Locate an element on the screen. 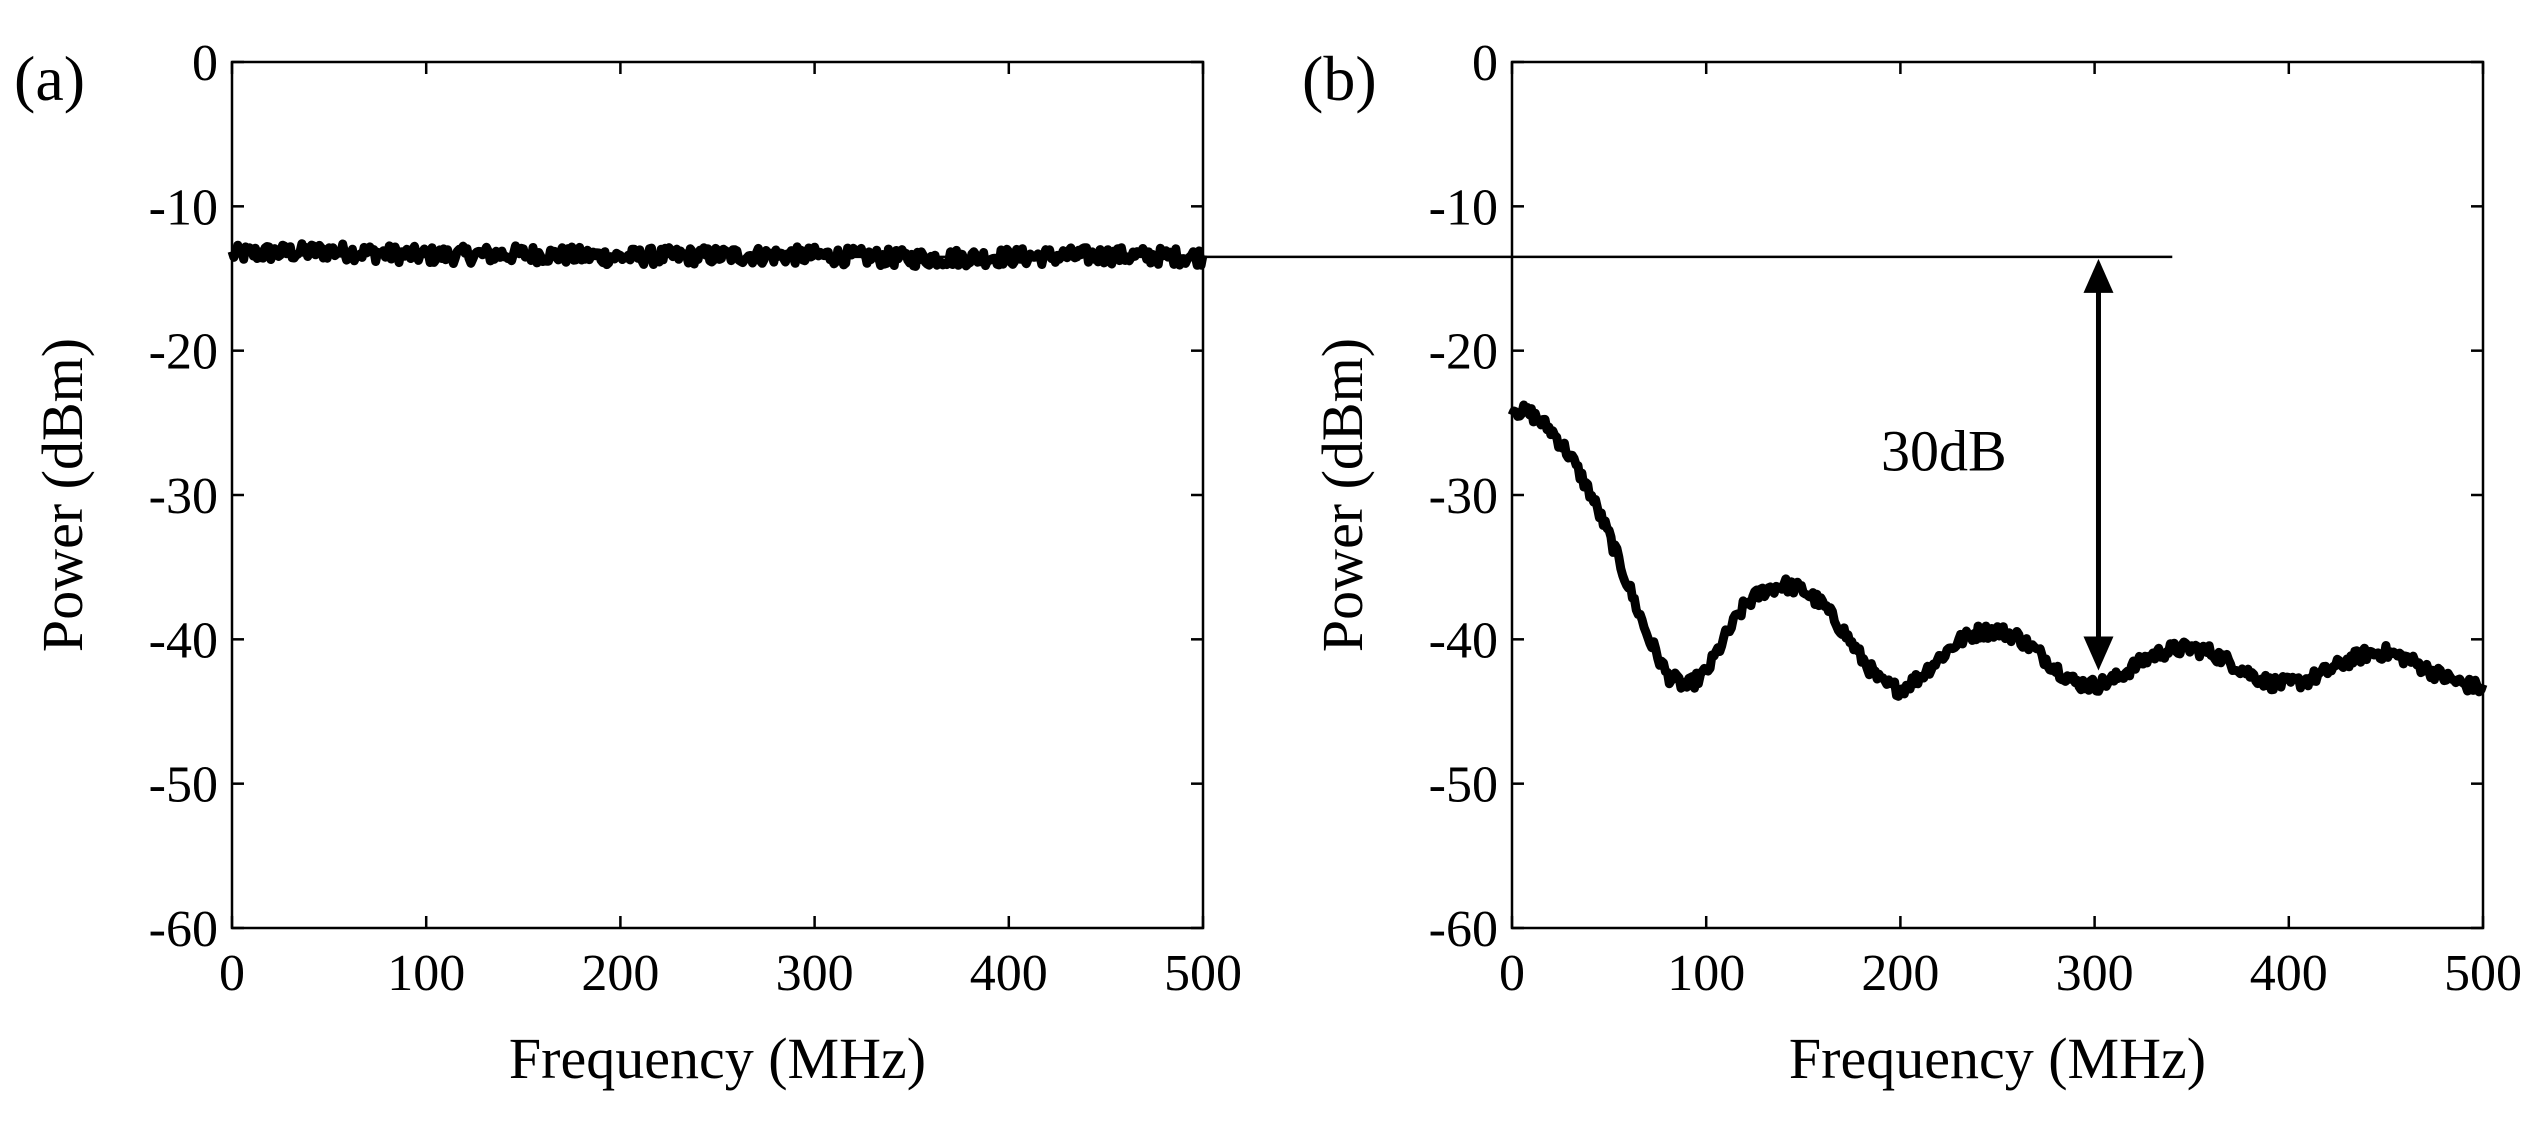 The image size is (2523, 1122). annotation-text: 30dB is located at coordinates (1944, 450).